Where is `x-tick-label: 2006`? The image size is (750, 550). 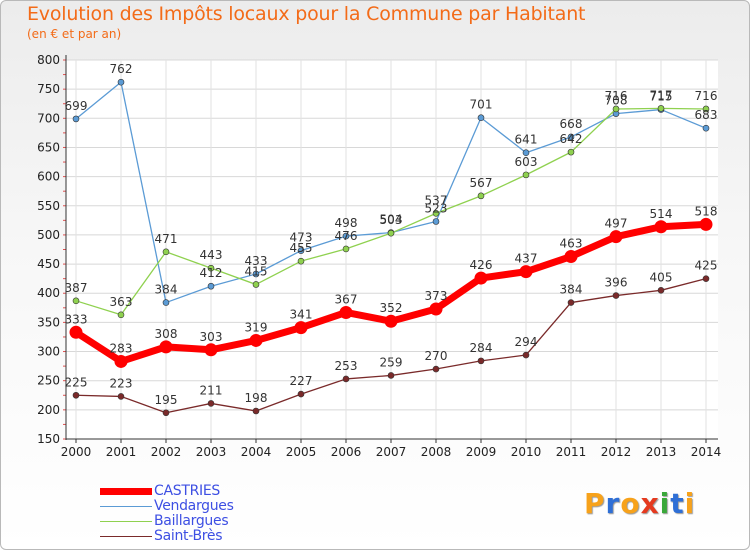 x-tick-label: 2006 is located at coordinates (346, 452).